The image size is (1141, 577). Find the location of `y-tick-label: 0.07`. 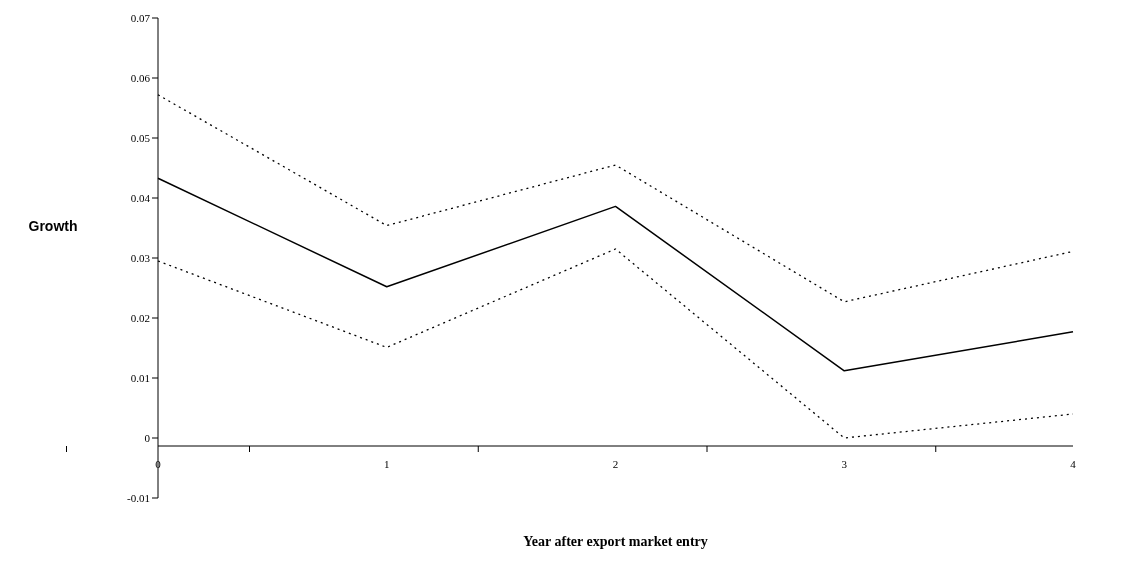

y-tick-label: 0.07 is located at coordinates (140, 17).